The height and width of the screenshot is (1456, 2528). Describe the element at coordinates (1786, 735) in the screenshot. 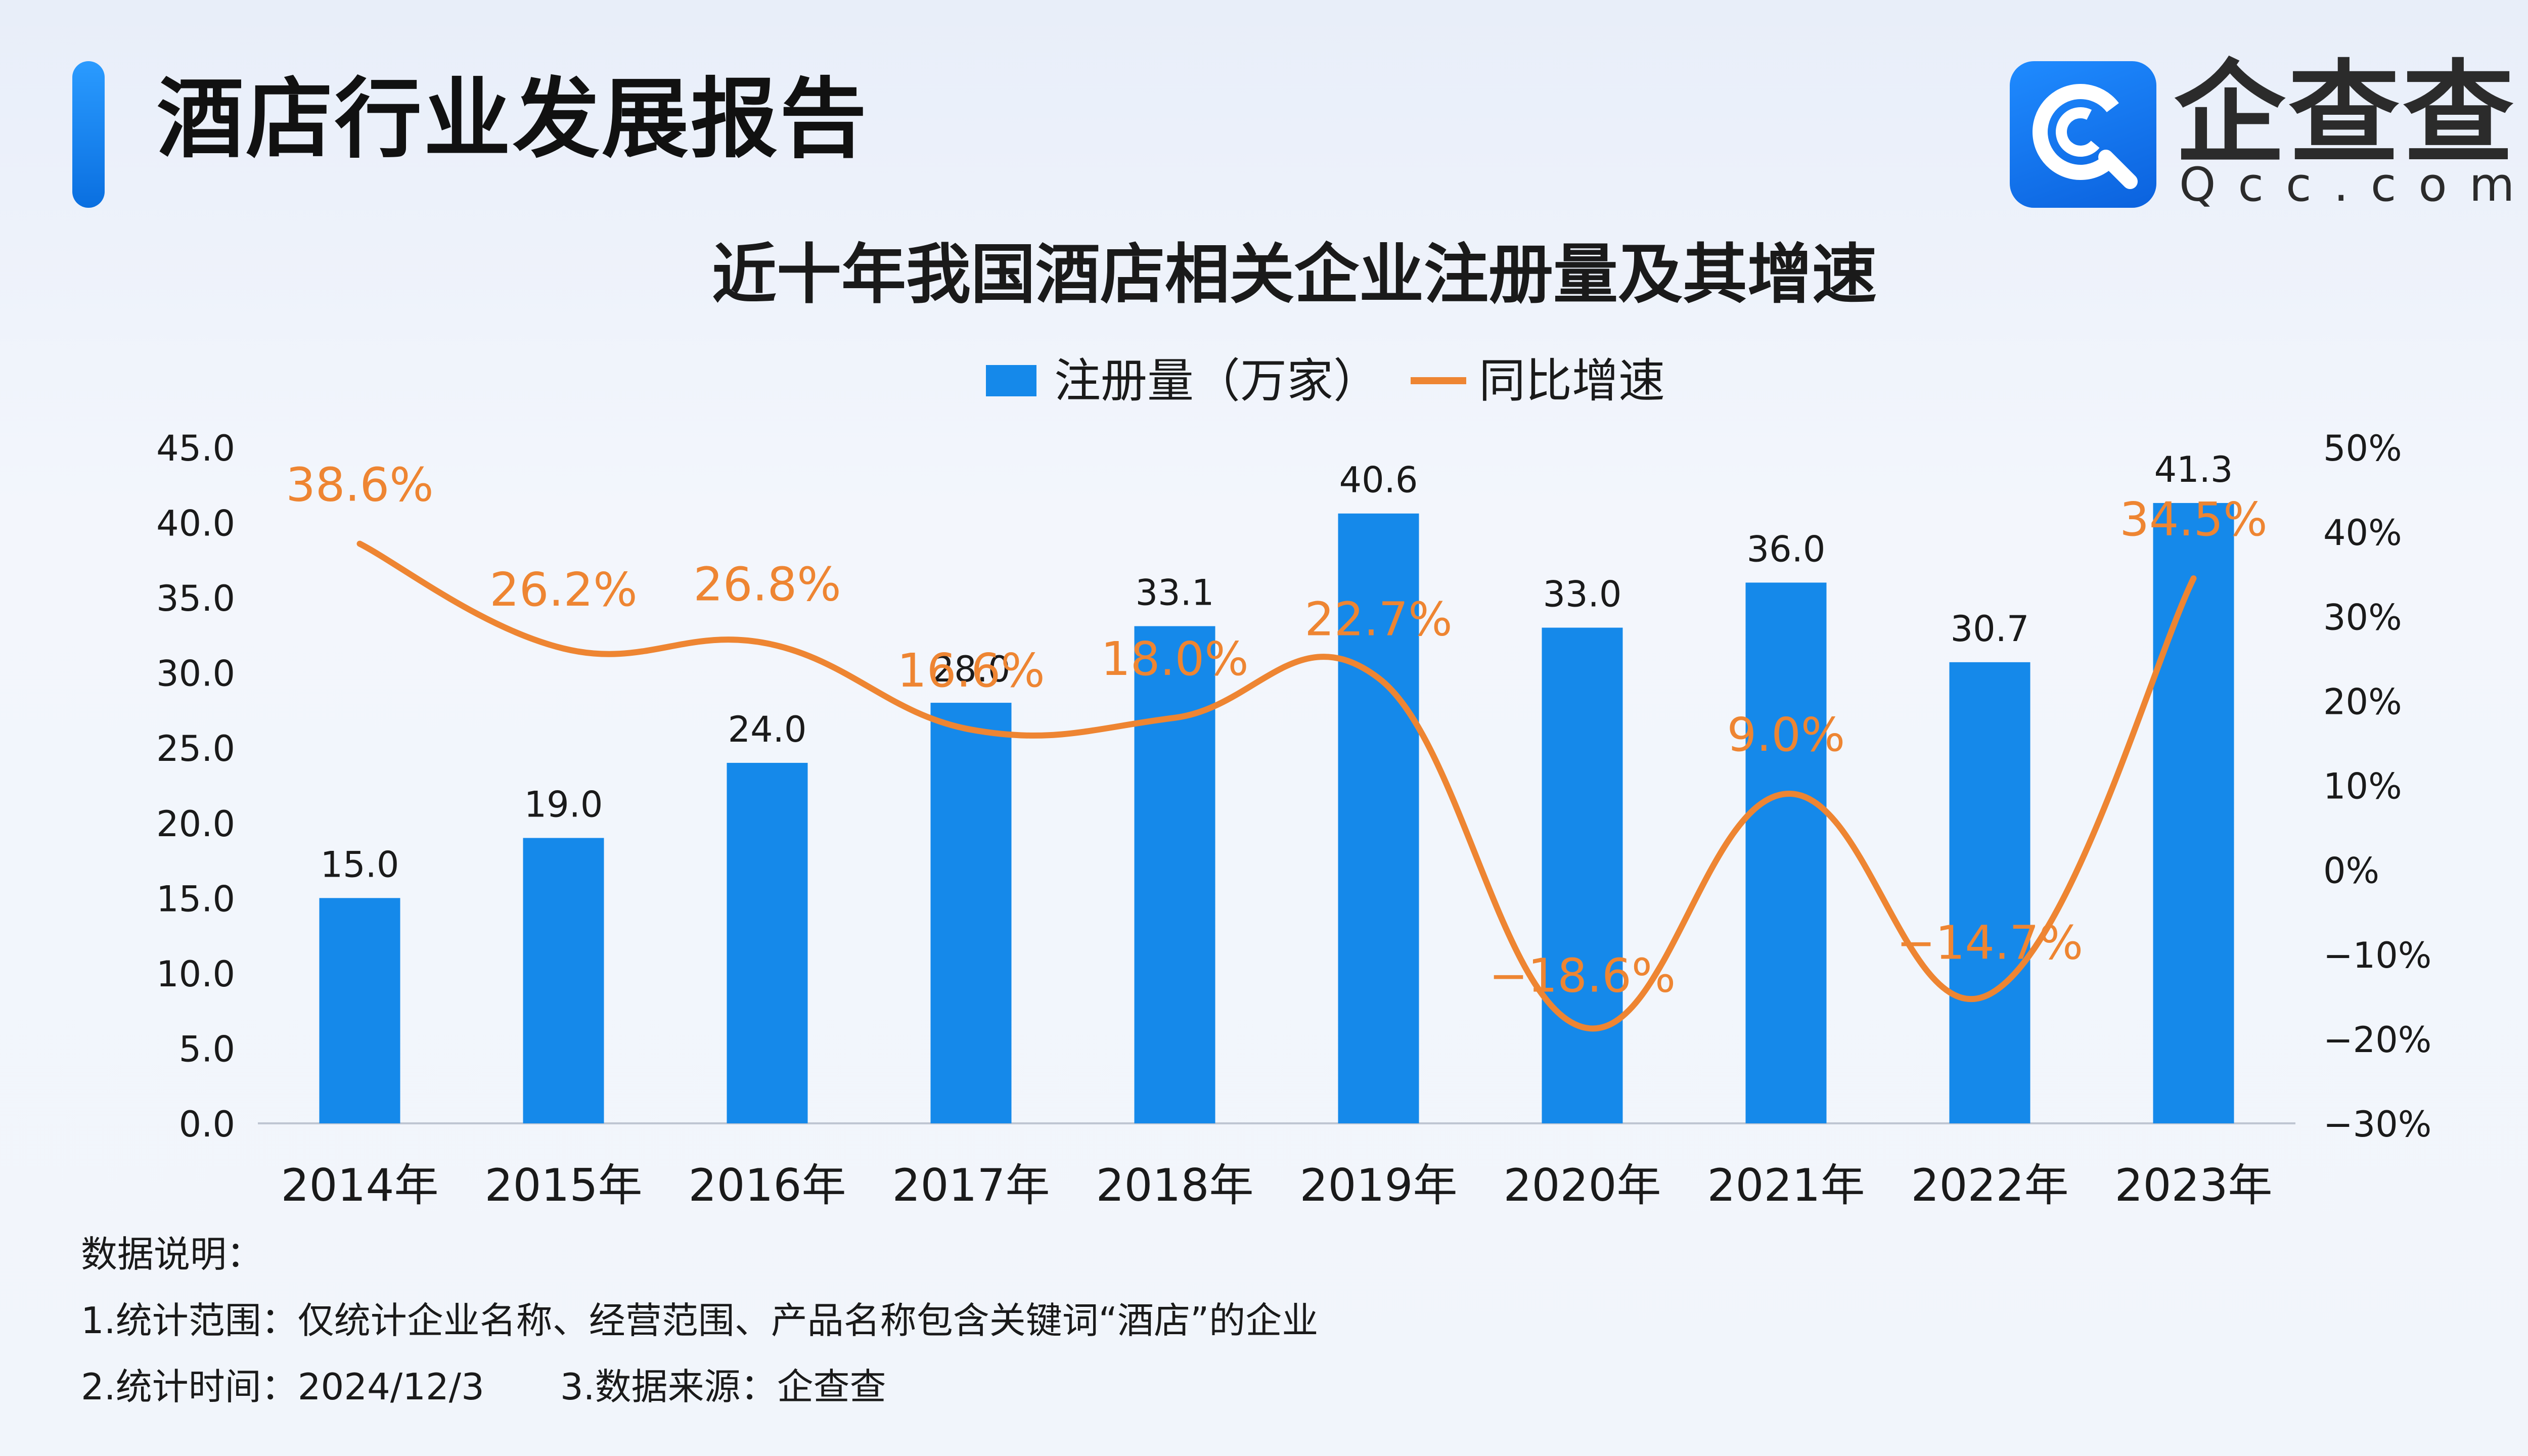

I see `growth-value-label: 9.0%` at that location.